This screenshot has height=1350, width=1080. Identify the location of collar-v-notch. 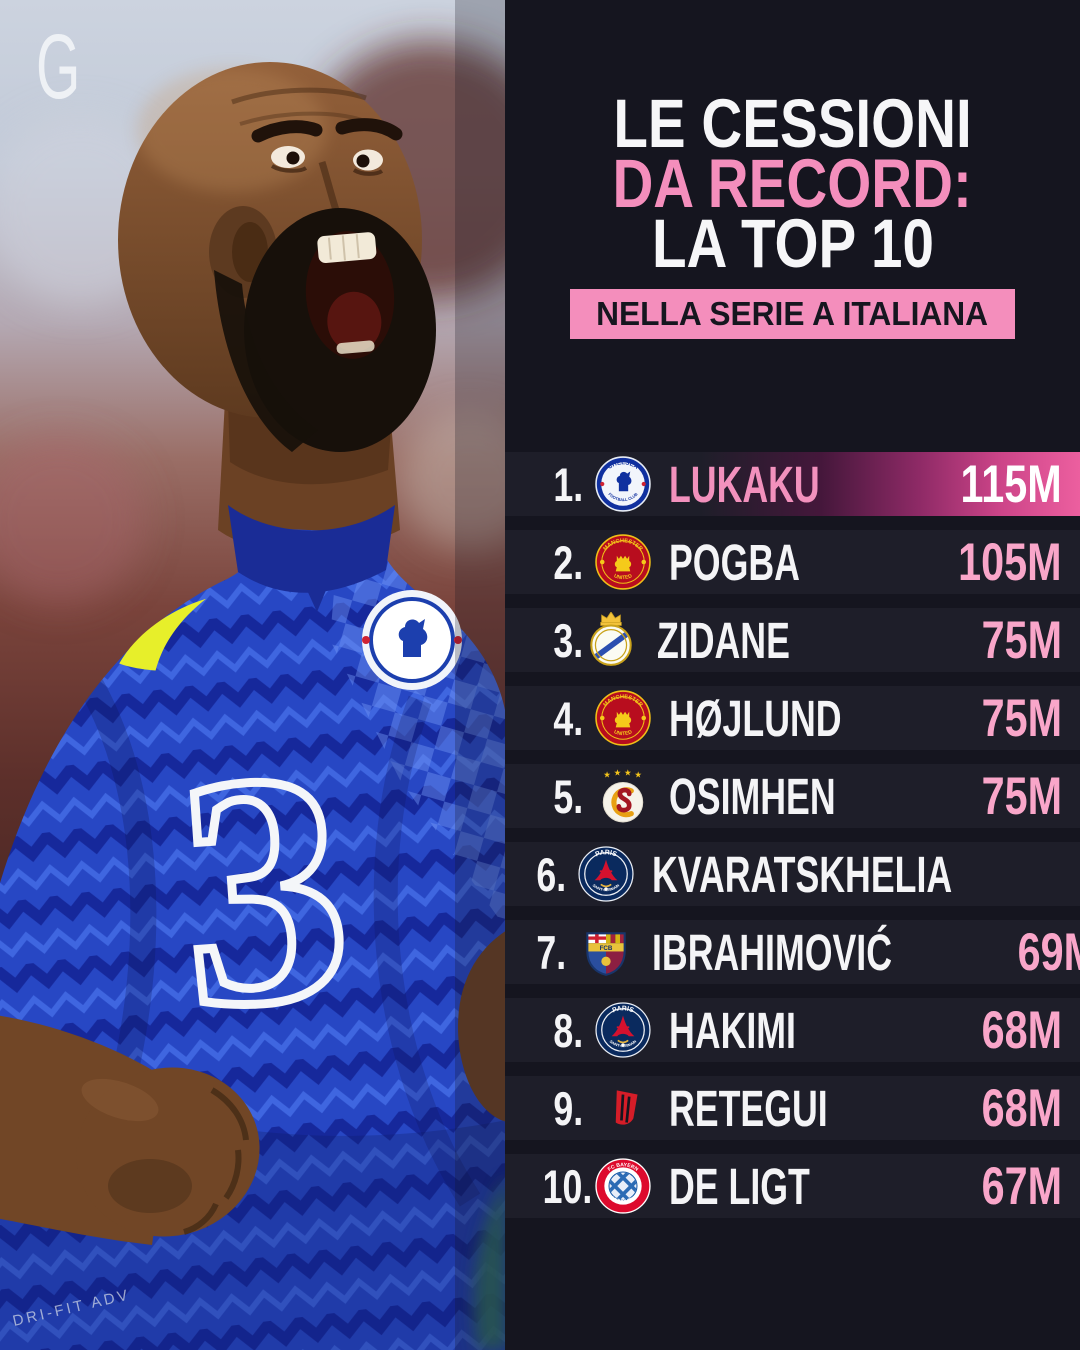
(316, 589).